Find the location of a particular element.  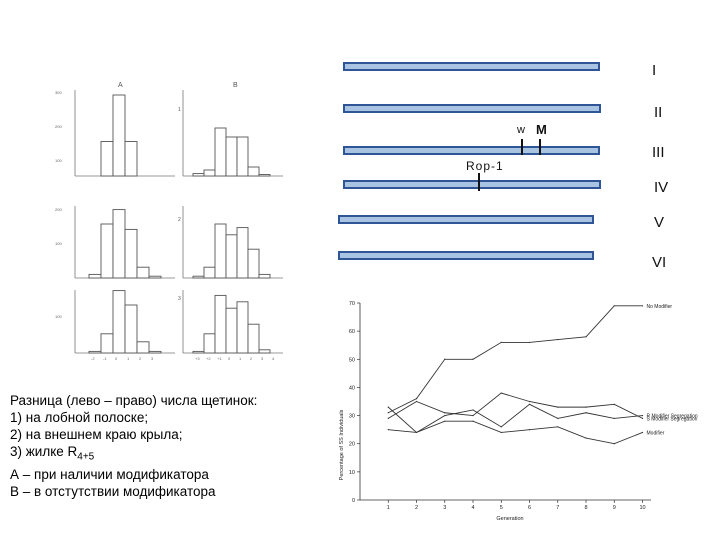

y-tick-label: 40 is located at coordinates (352, 388).